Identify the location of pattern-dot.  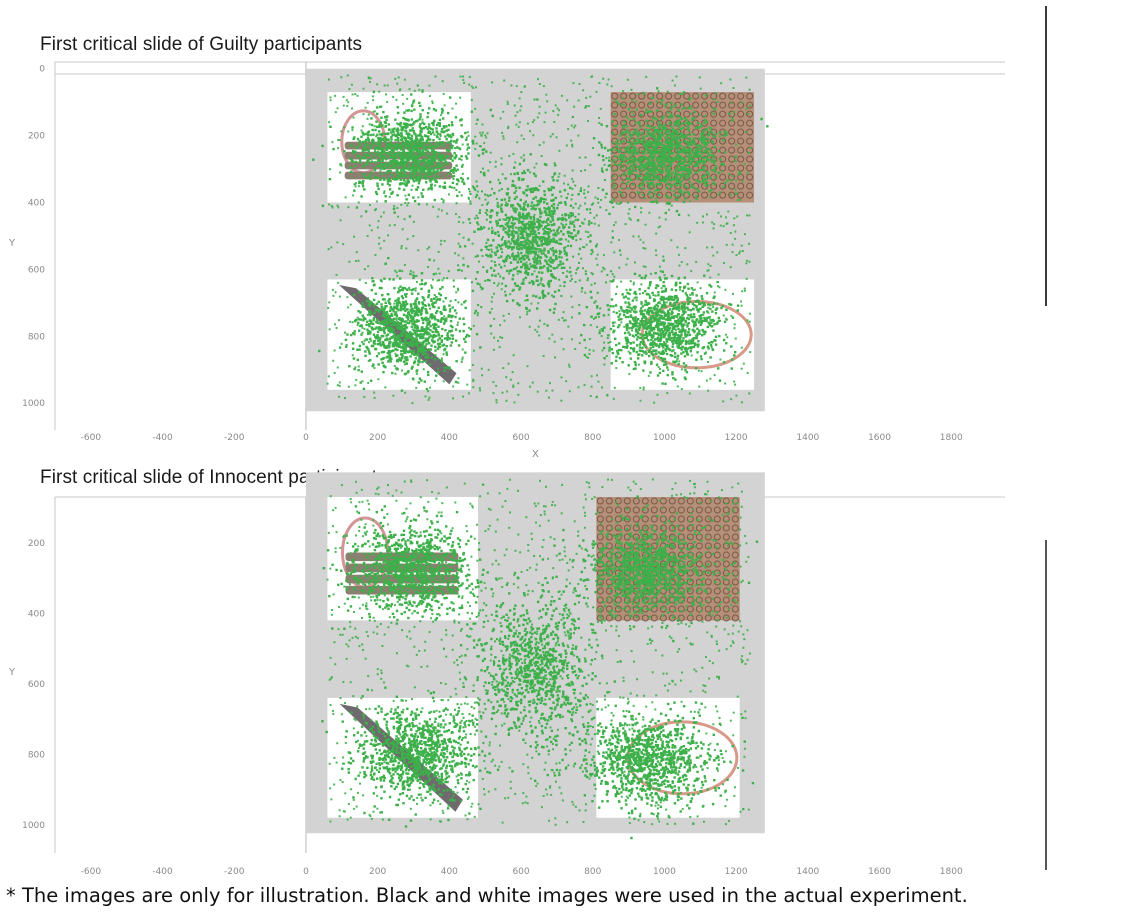
(723, 141).